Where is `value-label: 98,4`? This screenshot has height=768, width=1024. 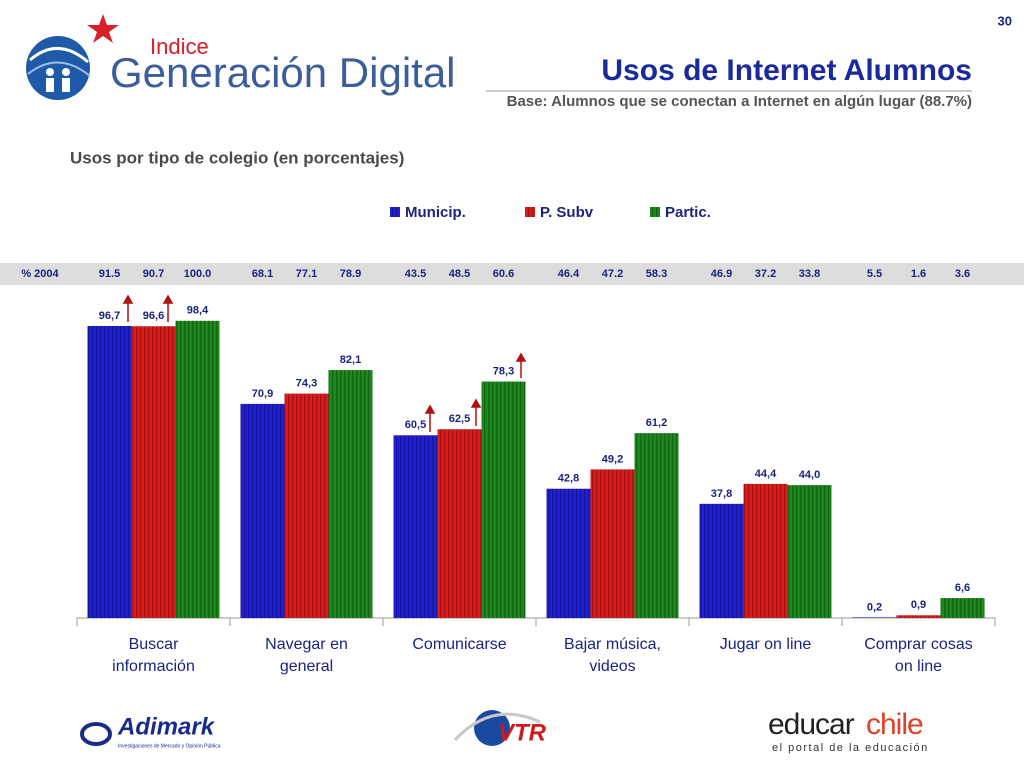 value-label: 98,4 is located at coordinates (198, 311).